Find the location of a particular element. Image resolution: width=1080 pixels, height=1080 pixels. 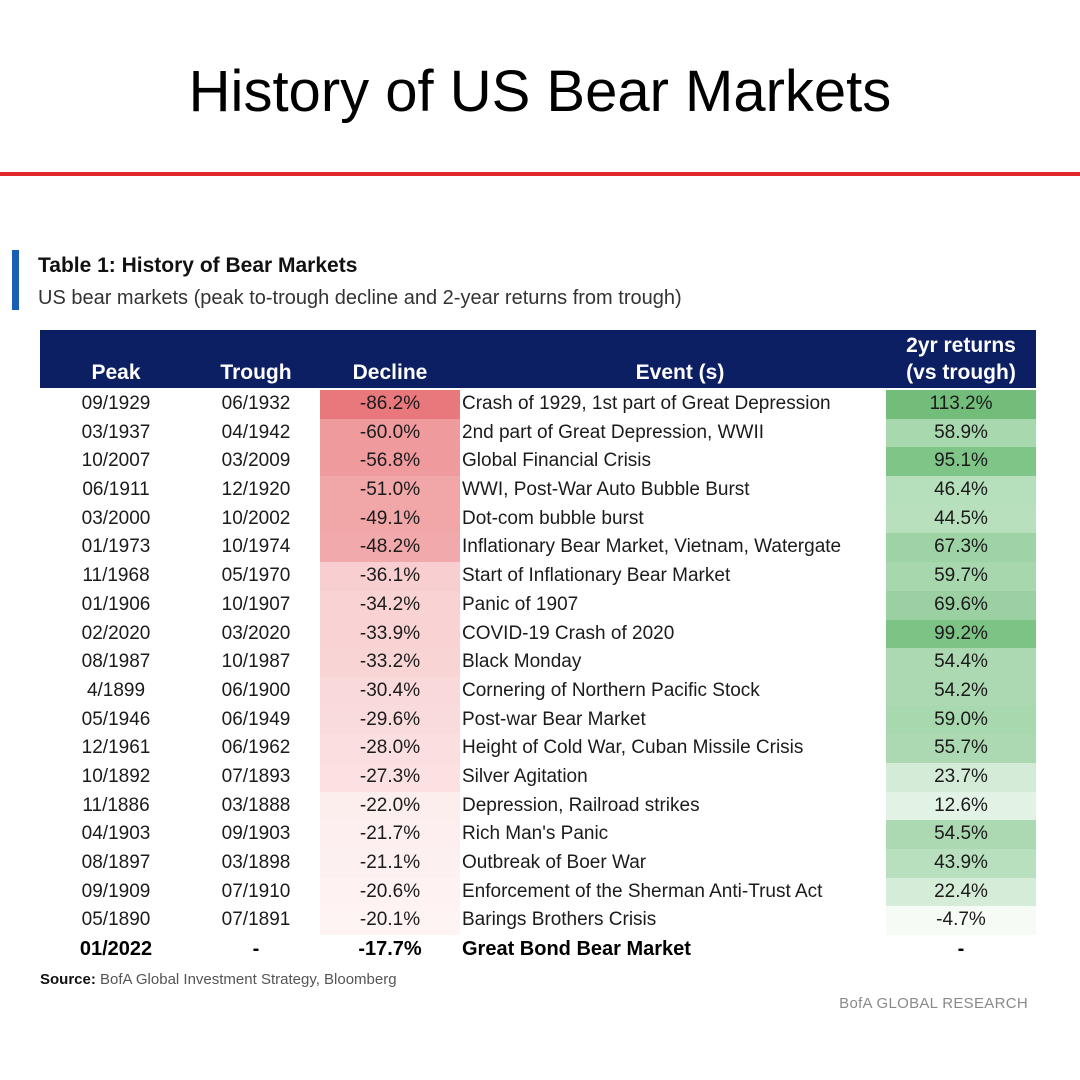

peak-cell: 02/2020 is located at coordinates (116, 633).